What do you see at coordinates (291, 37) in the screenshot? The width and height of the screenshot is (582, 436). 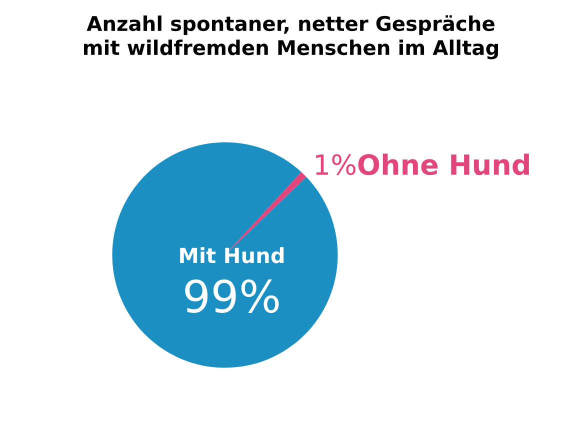 I see `chart-title: Anzahl spontaner, netter Gespräche mit wildfremden Menschen im Alltag` at bounding box center [291, 37].